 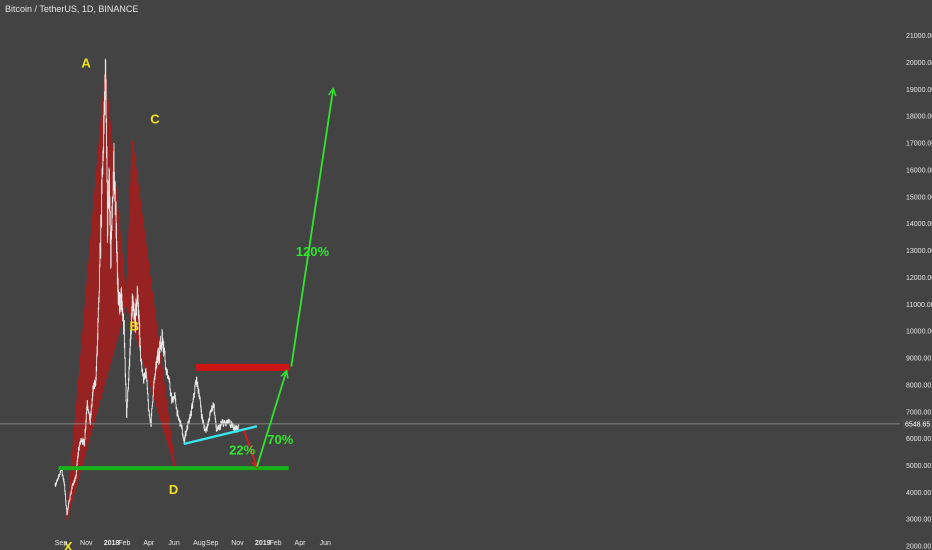 What do you see at coordinates (919, 144) in the screenshot?
I see `y-tick-label: 17000.00` at bounding box center [919, 144].